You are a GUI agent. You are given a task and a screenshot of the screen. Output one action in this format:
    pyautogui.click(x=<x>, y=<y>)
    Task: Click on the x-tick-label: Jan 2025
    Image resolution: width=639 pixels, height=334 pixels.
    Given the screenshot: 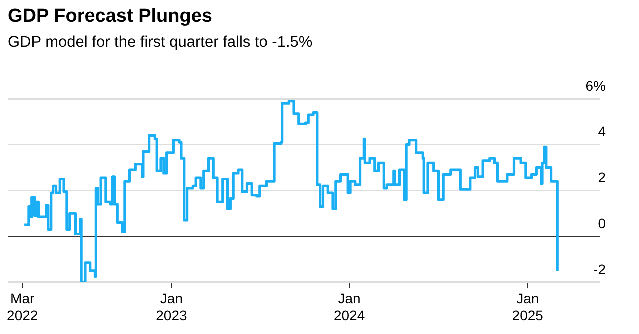 What is the action you would take?
    pyautogui.click(x=528, y=307)
    